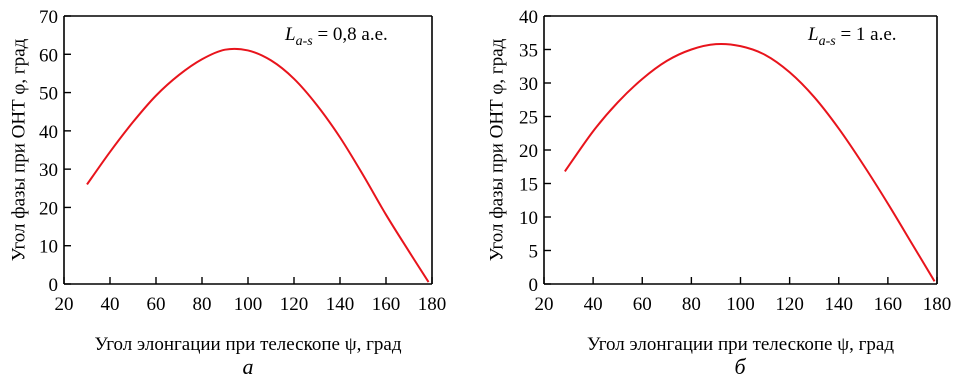 The height and width of the screenshot is (378, 969). I want to click on y-tick-label: 35, so click(528, 51).